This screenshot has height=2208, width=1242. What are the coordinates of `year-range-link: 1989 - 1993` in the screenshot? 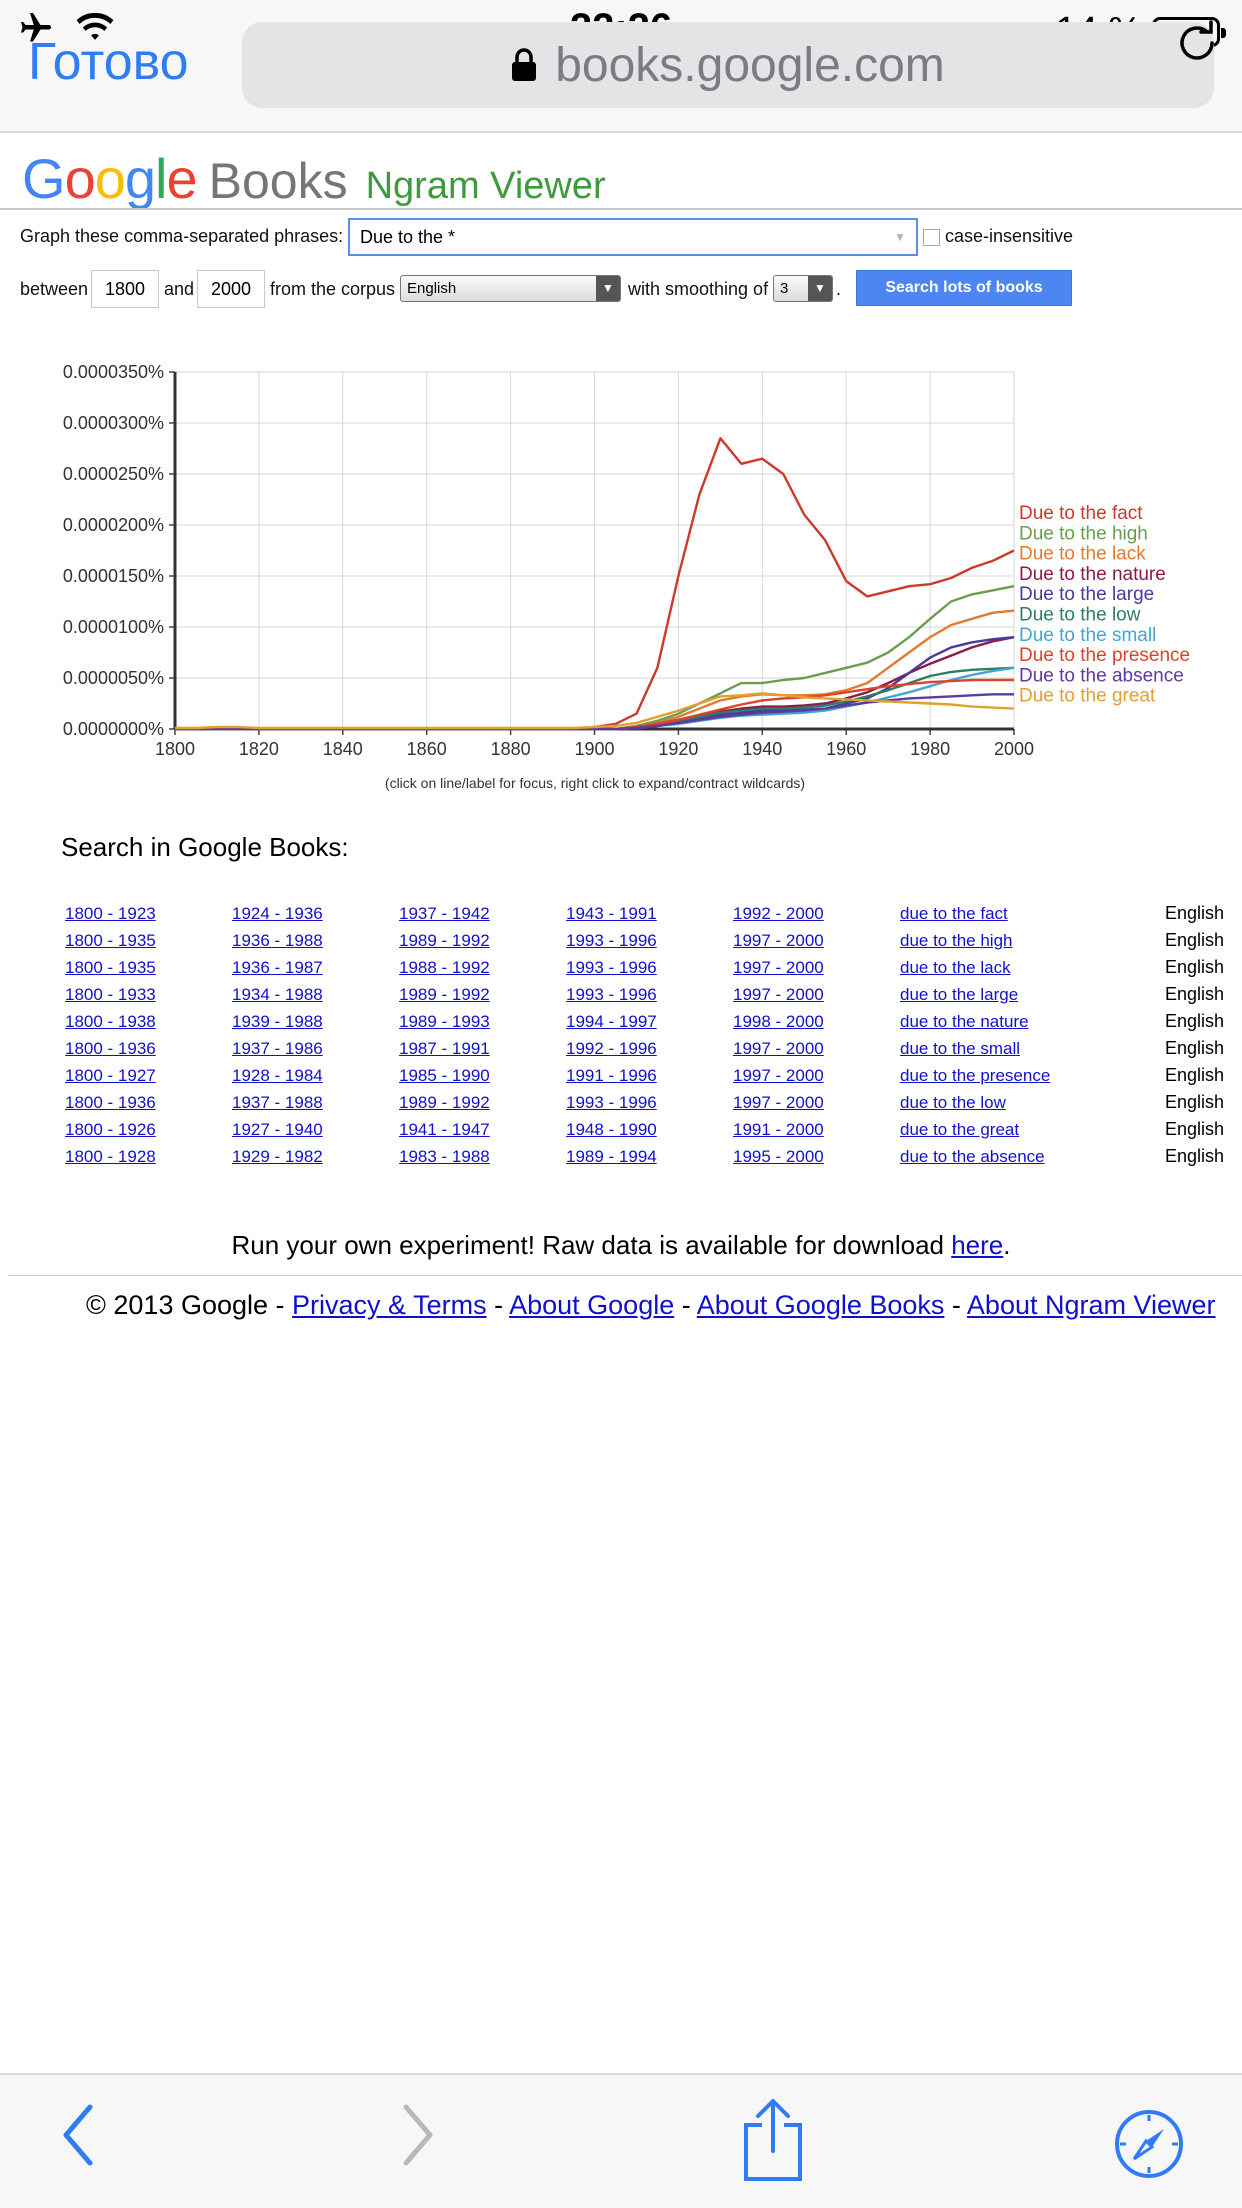 It's located at (444, 1021).